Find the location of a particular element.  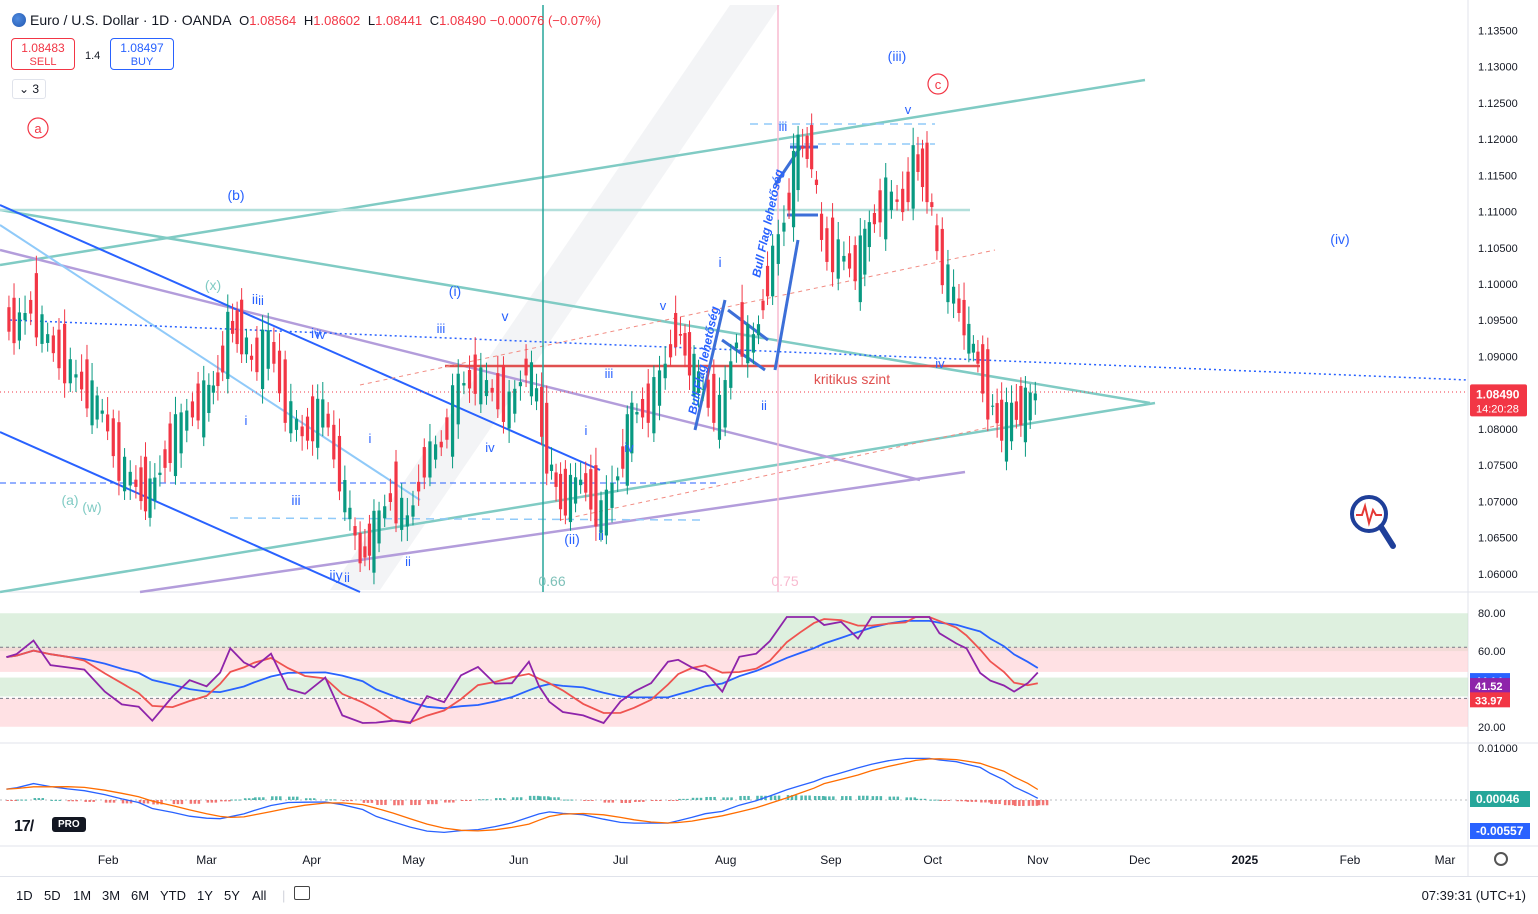

symbol-title: Euro / U.S. Dollar · 1D · OANDA is located at coordinates (131, 20).